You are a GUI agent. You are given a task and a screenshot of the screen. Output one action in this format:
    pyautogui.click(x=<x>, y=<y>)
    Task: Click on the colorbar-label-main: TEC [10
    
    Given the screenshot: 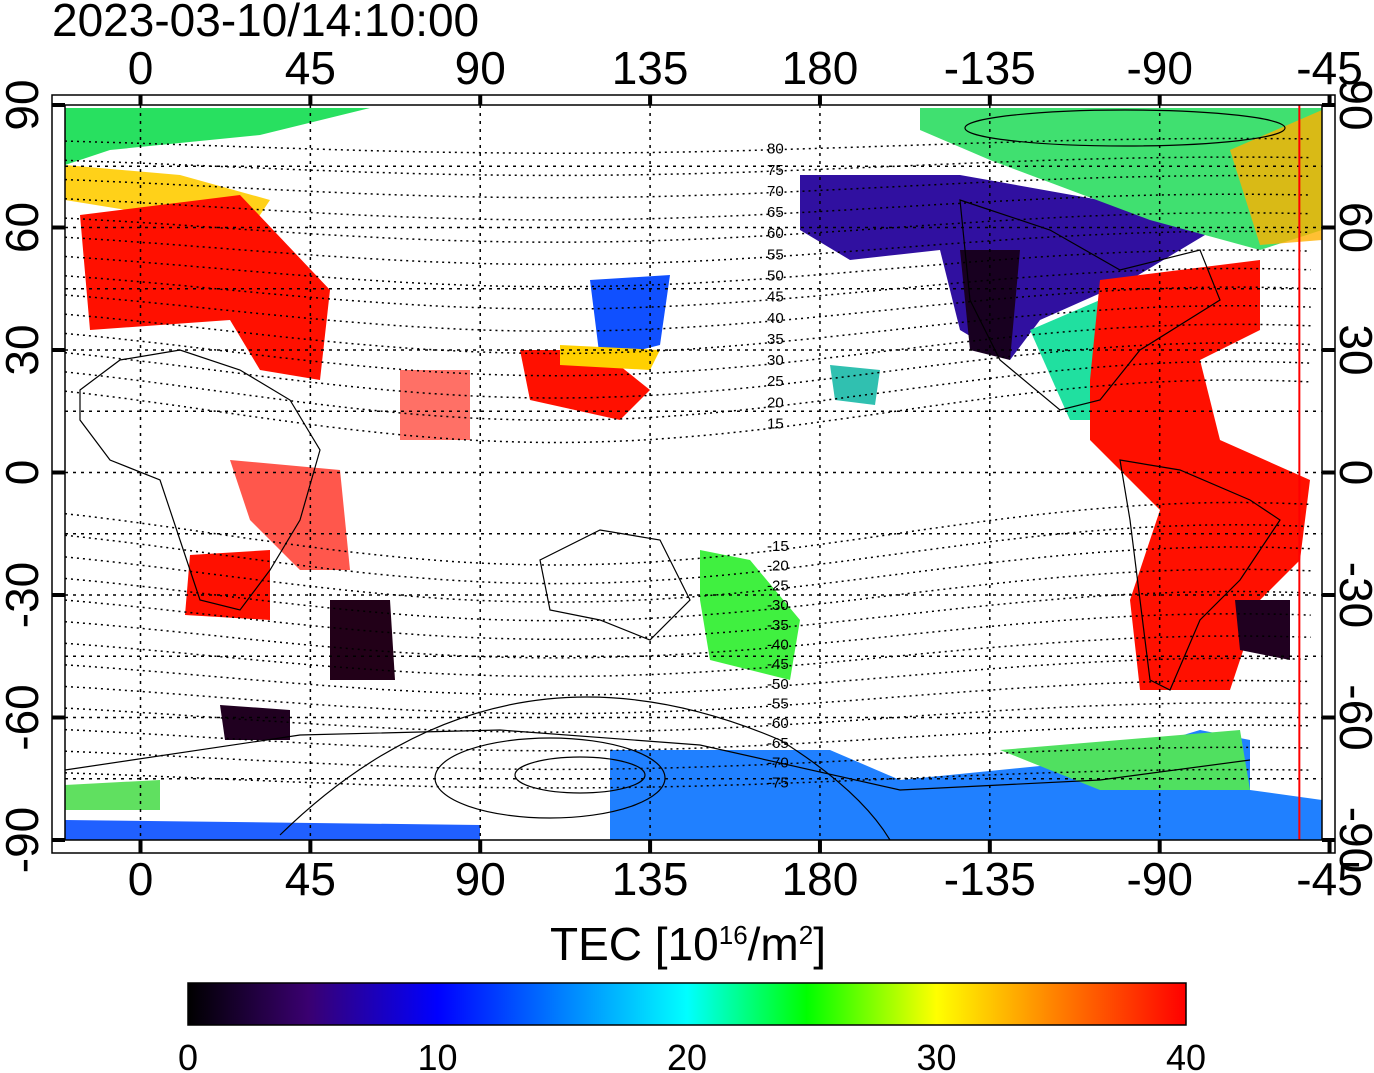 What is the action you would take?
    pyautogui.click(x=634, y=944)
    